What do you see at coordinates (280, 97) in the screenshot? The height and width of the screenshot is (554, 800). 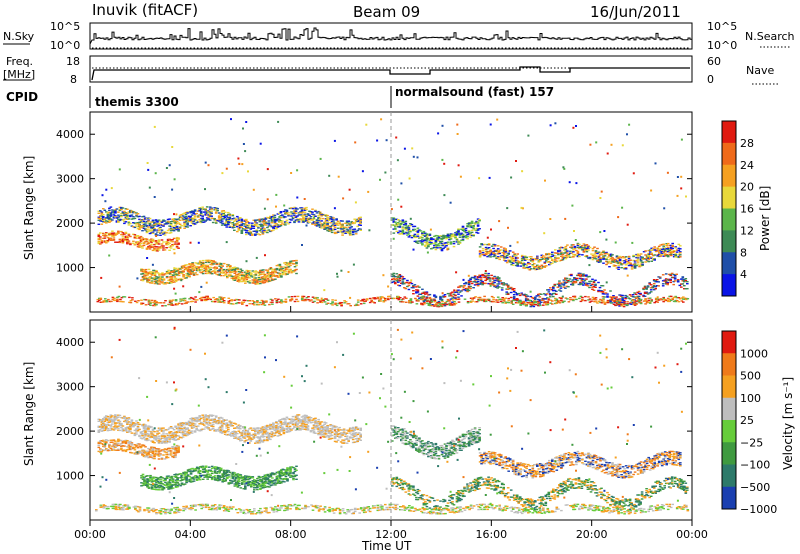 I see `cpid-row: CPID themis 3300 normalsound (fast) 157` at bounding box center [280, 97].